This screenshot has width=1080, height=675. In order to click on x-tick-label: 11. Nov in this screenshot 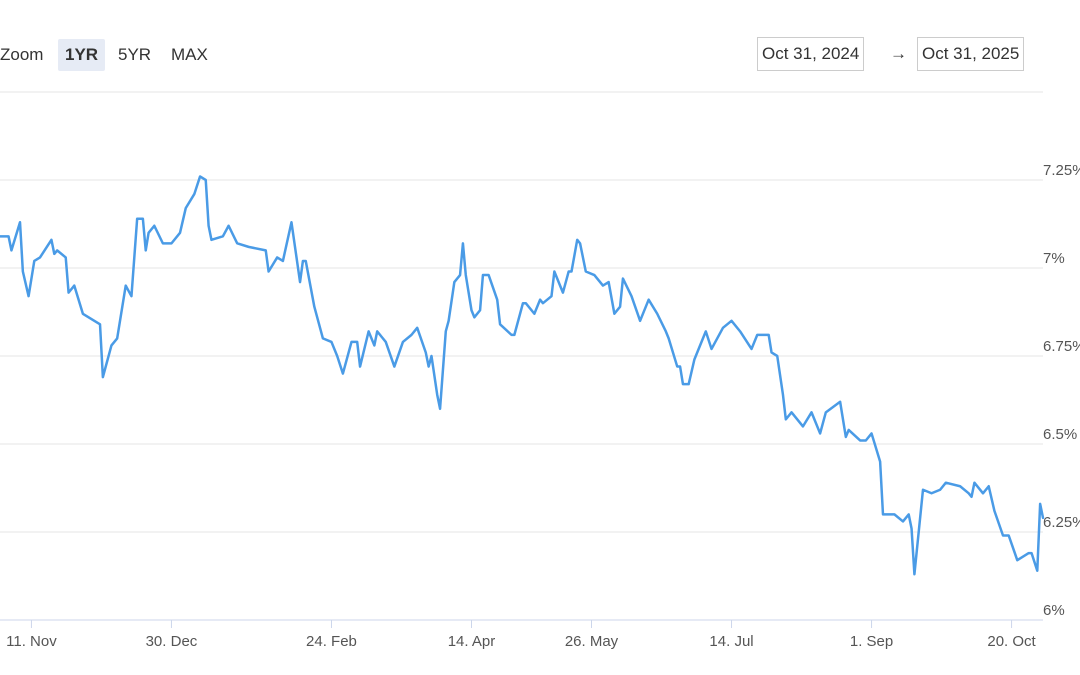, I will do `click(31, 641)`.